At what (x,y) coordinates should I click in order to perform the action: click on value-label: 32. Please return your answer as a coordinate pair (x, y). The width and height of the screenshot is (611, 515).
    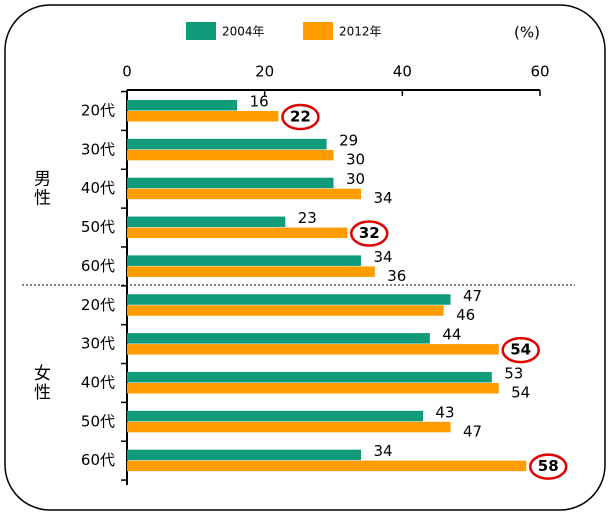
    Looking at the image, I should click on (369, 233).